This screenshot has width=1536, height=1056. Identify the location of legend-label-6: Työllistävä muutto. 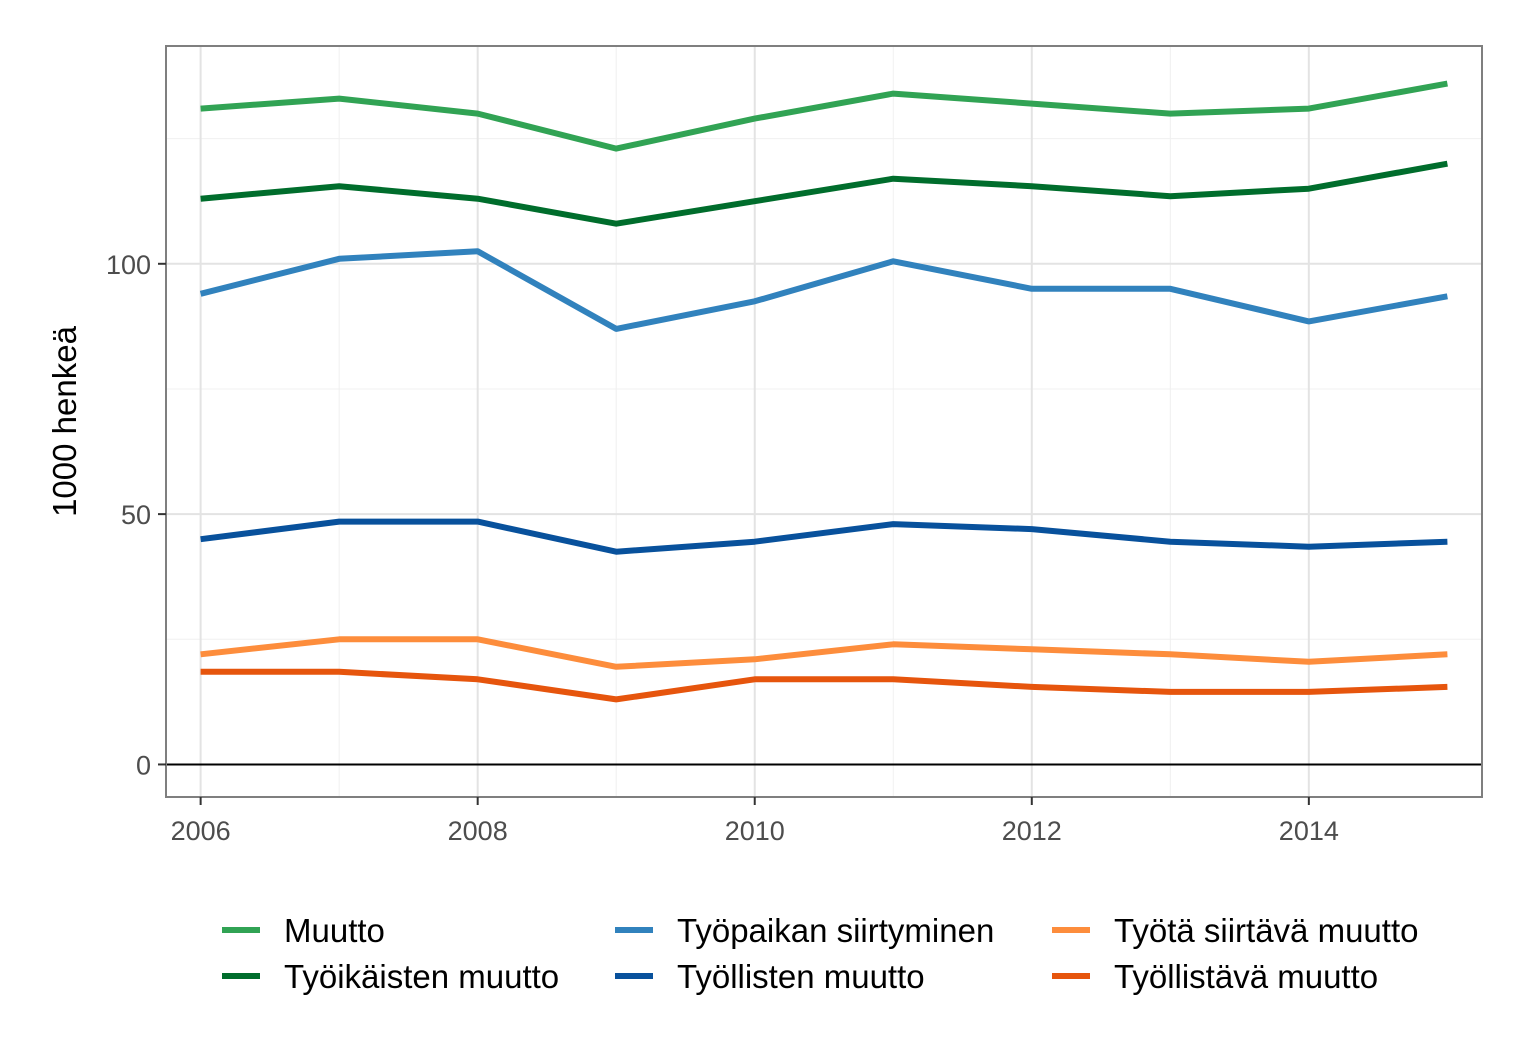
(1246, 976).